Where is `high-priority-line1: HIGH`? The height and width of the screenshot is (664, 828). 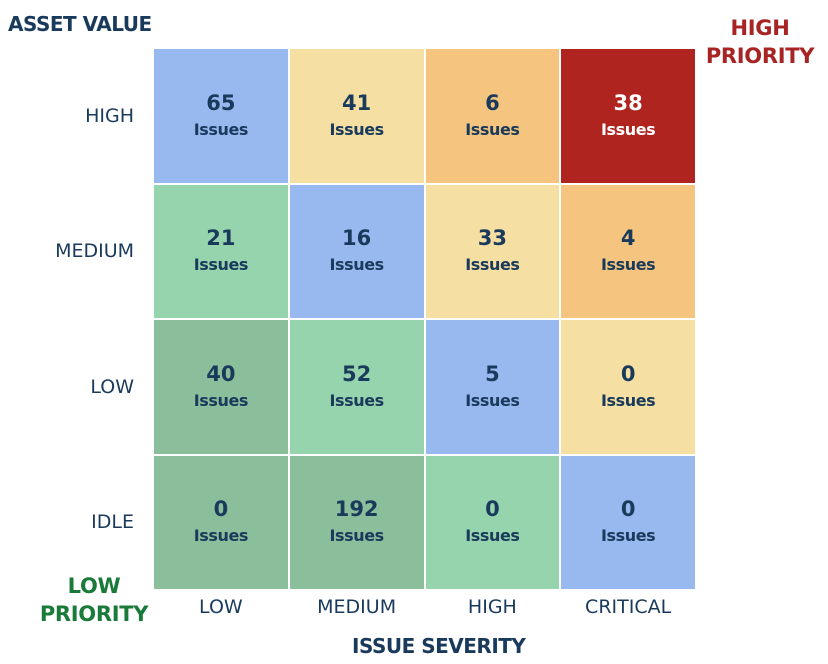 high-priority-line1: HIGH is located at coordinates (760, 28).